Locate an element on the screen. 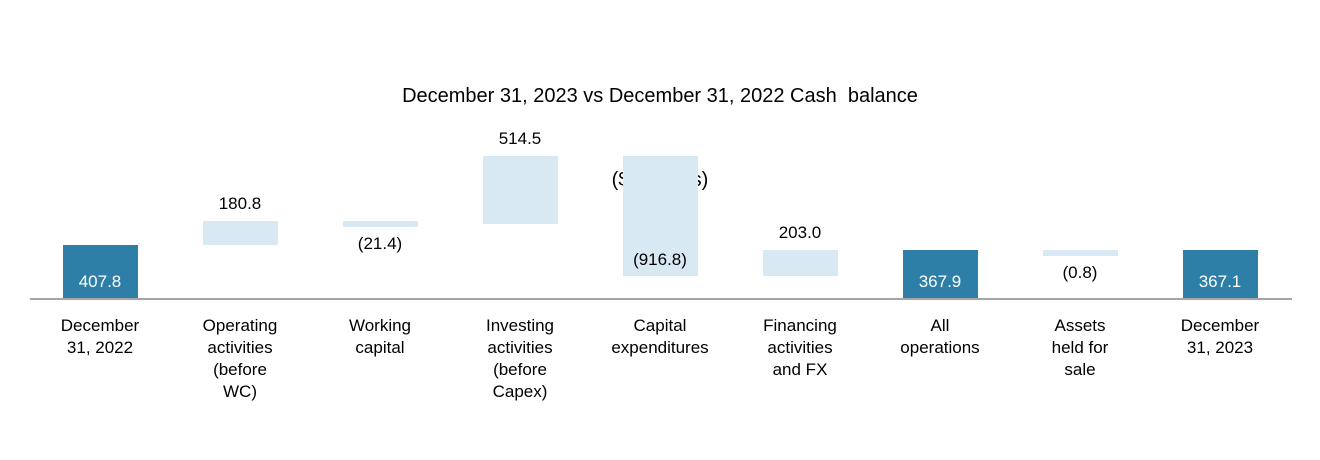  waterfall-bar: 367.1 is located at coordinates (1220, 273).